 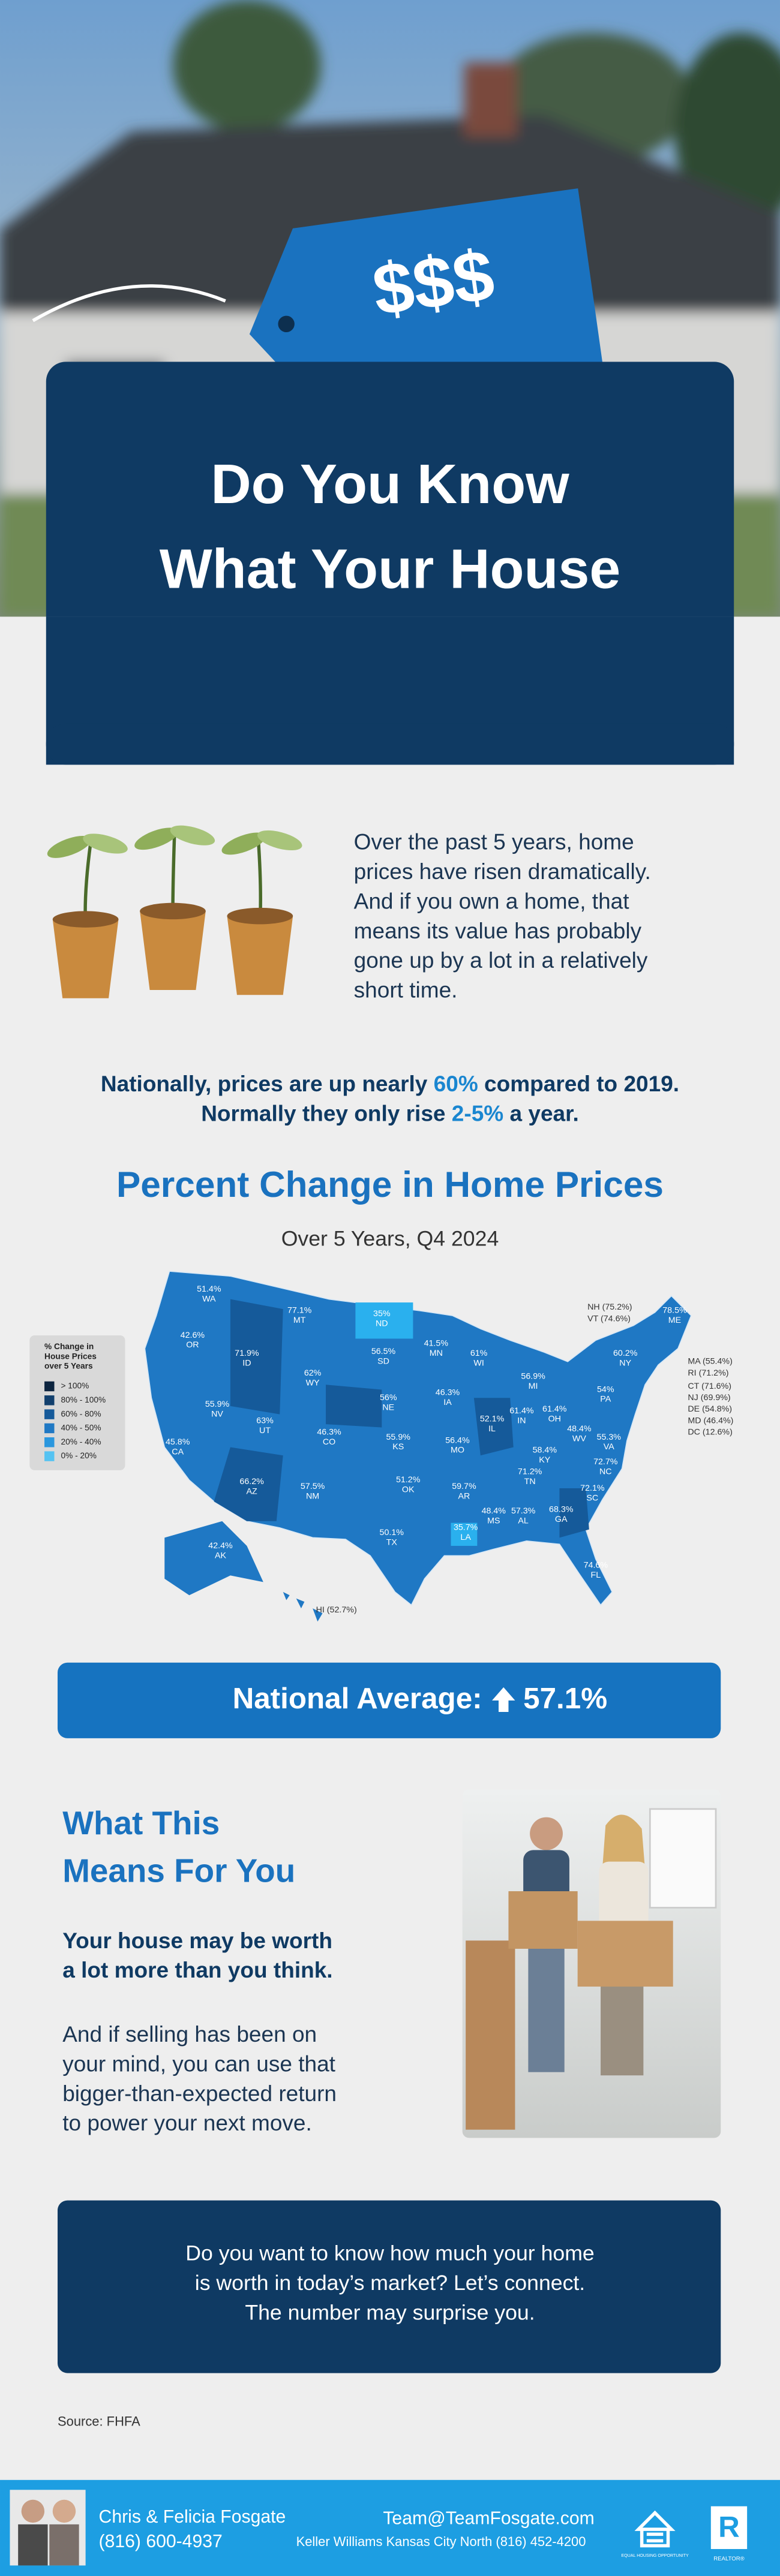 What do you see at coordinates (478, 1363) in the screenshot?
I see `state-code: WI` at bounding box center [478, 1363].